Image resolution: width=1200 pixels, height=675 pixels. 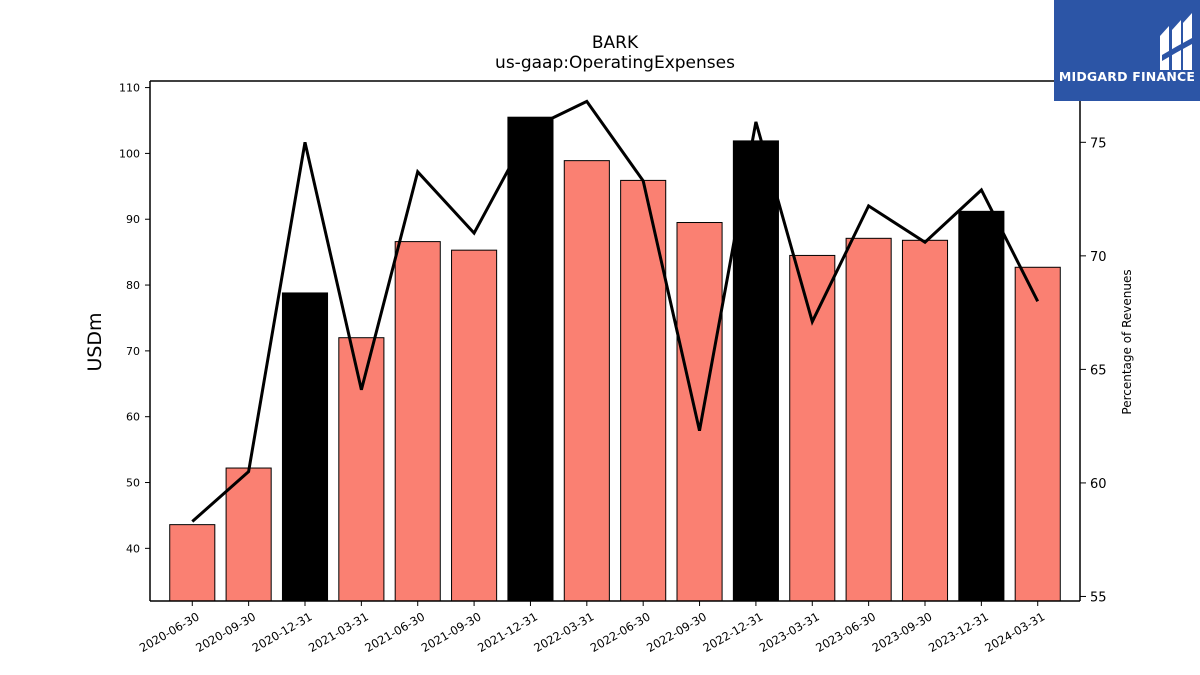 I want to click on x-tick-label: 2022-03-31, so click(x=563, y=632).